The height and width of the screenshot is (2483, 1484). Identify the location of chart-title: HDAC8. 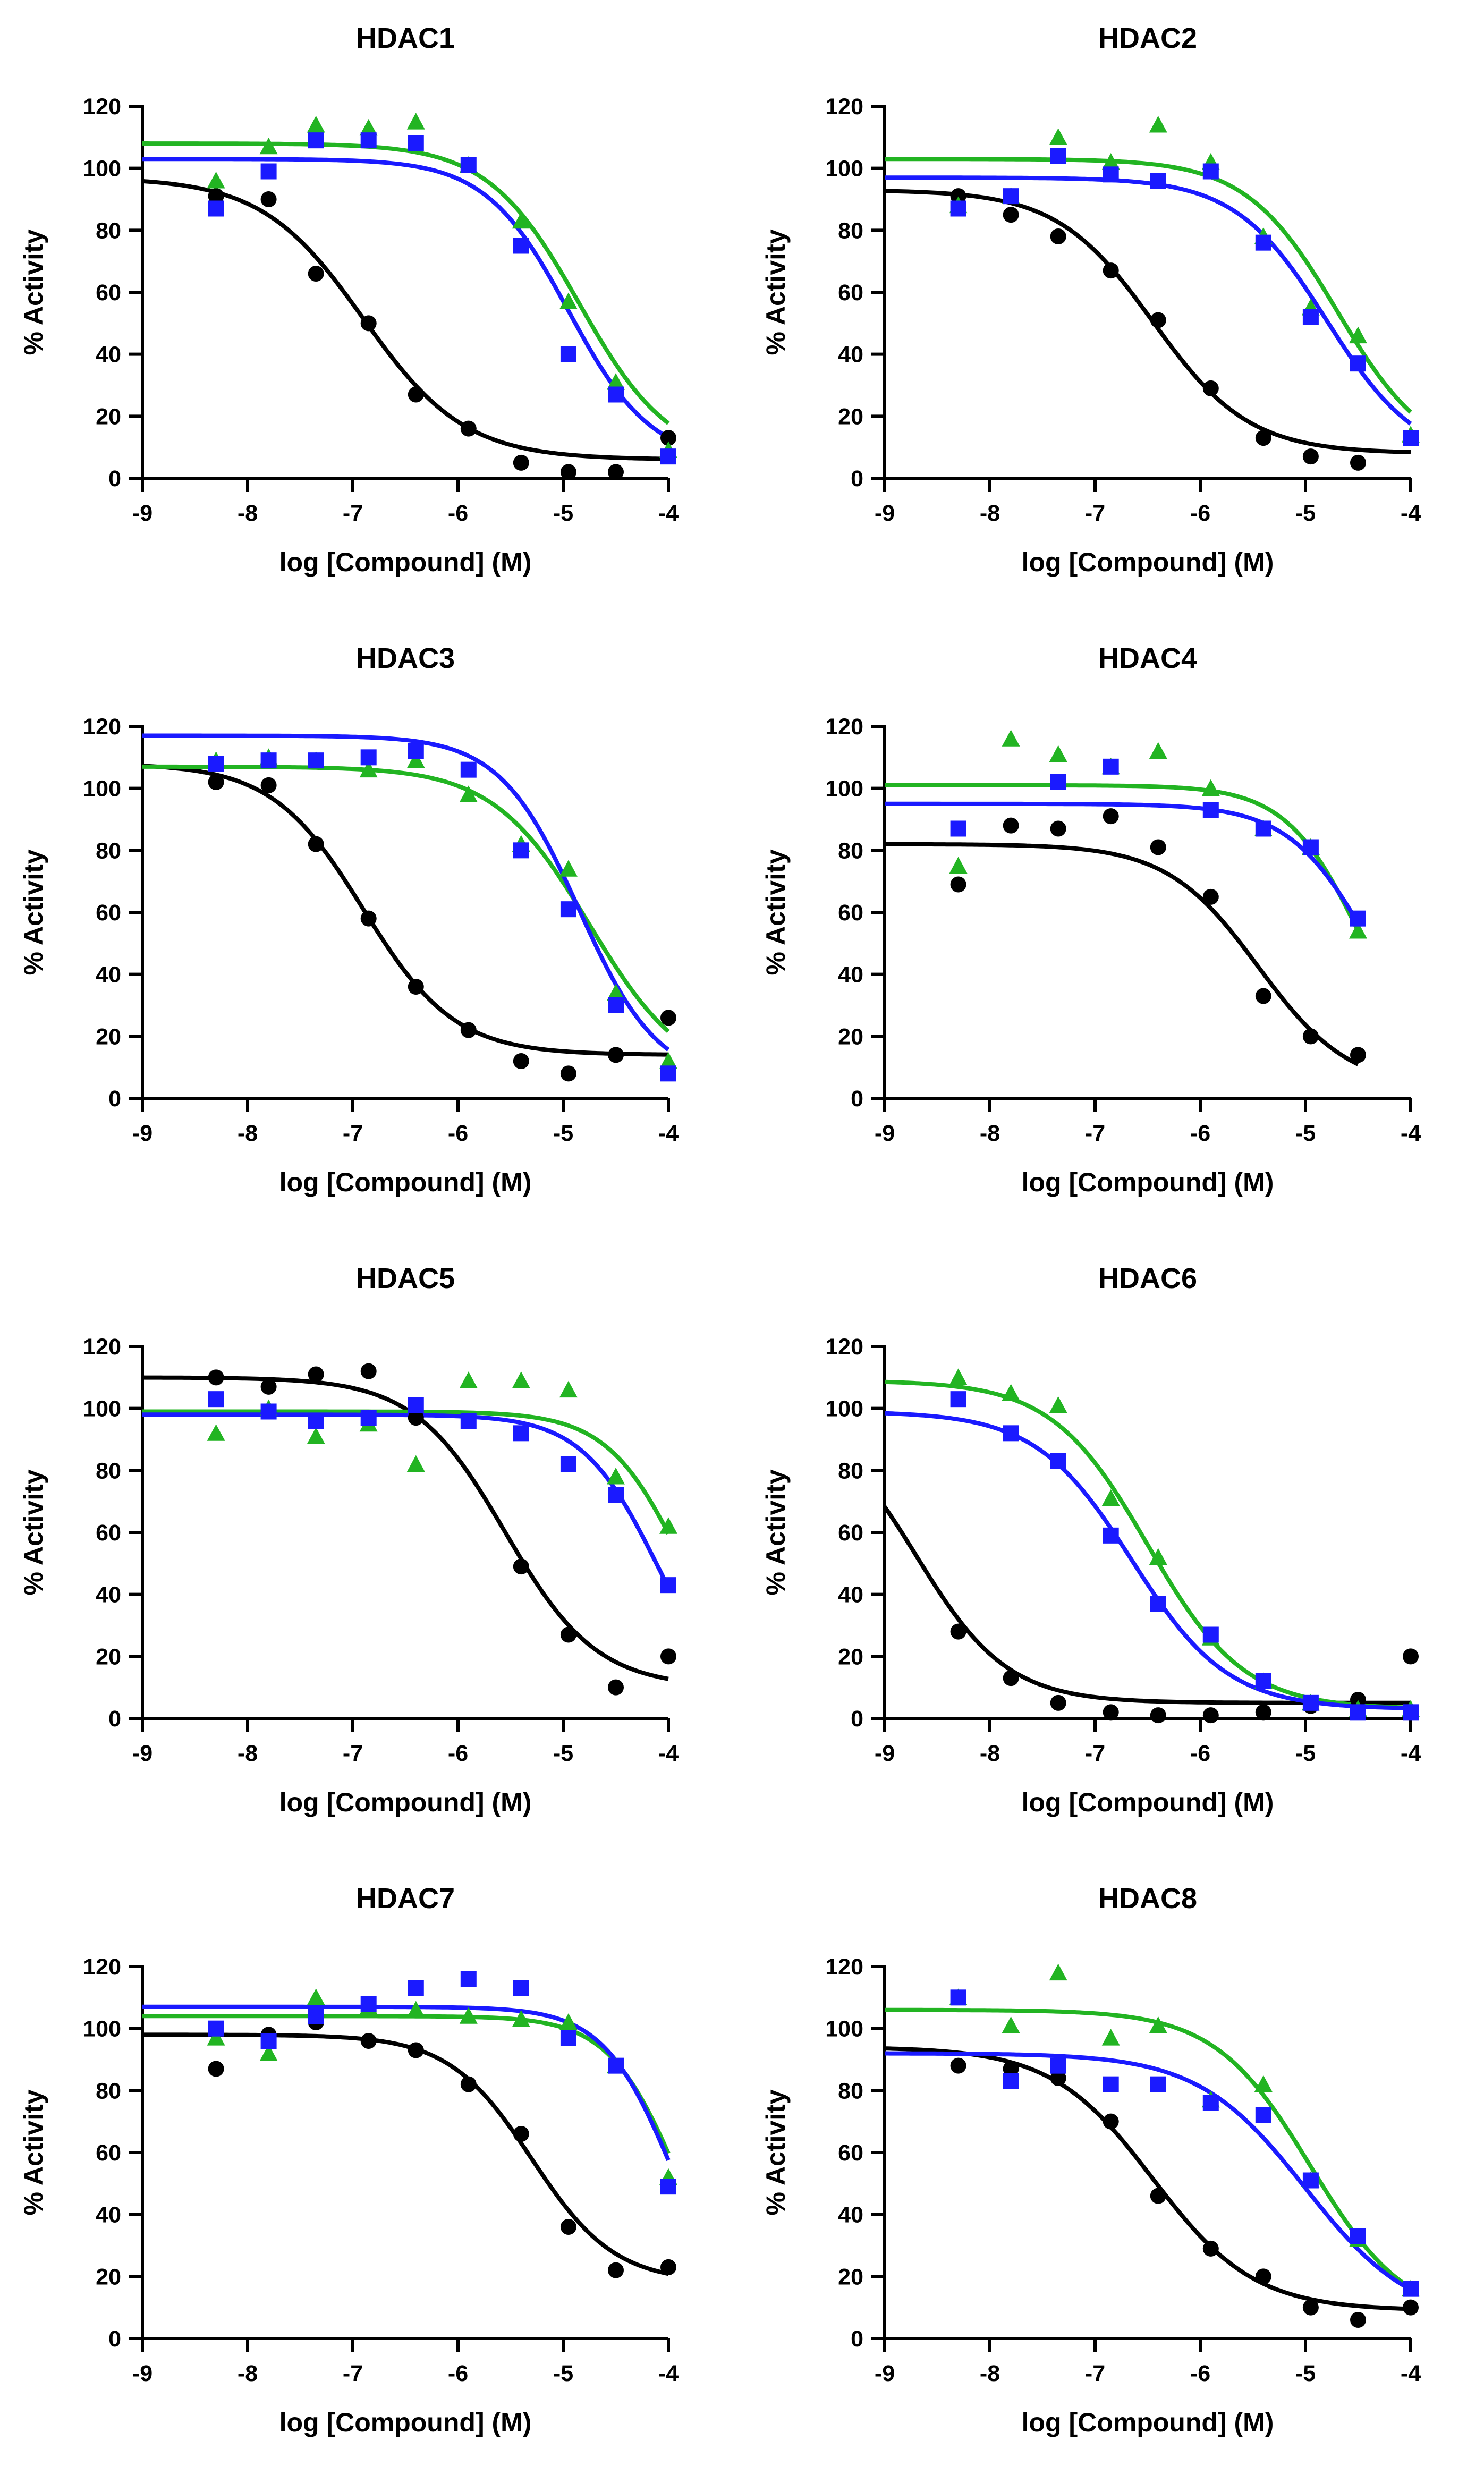
(1147, 1899).